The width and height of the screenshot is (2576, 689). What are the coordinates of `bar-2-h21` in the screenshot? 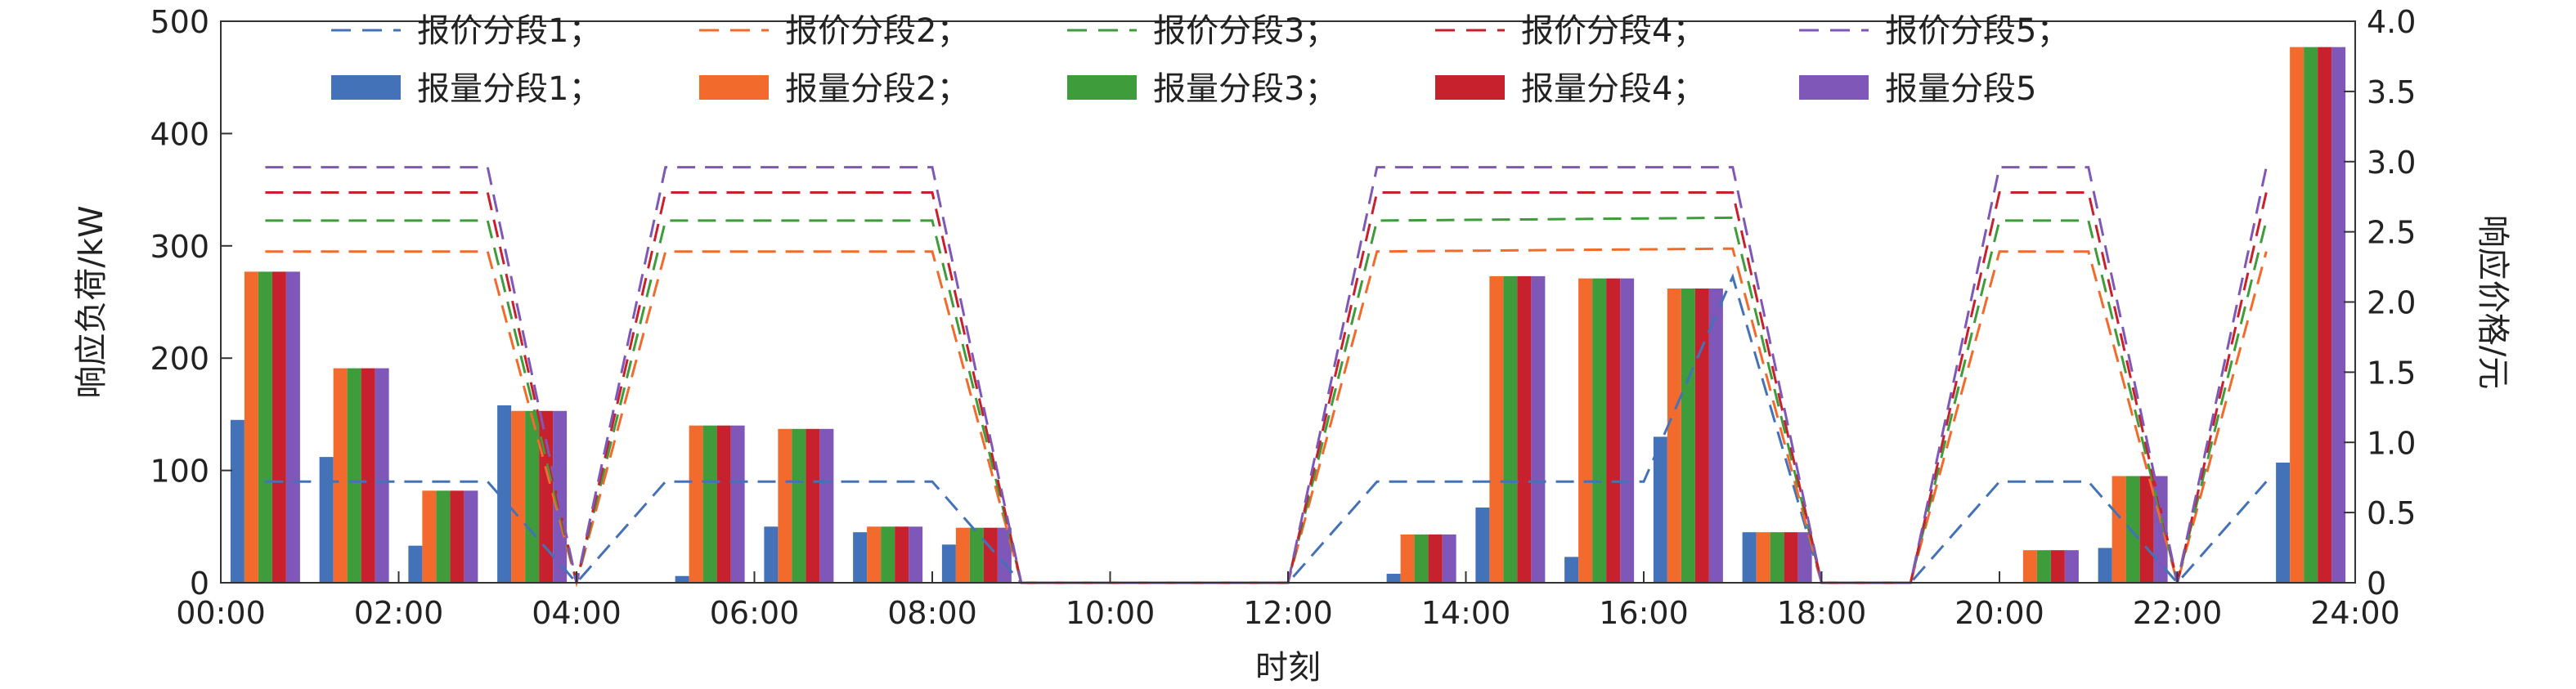 It's located at (2119, 530).